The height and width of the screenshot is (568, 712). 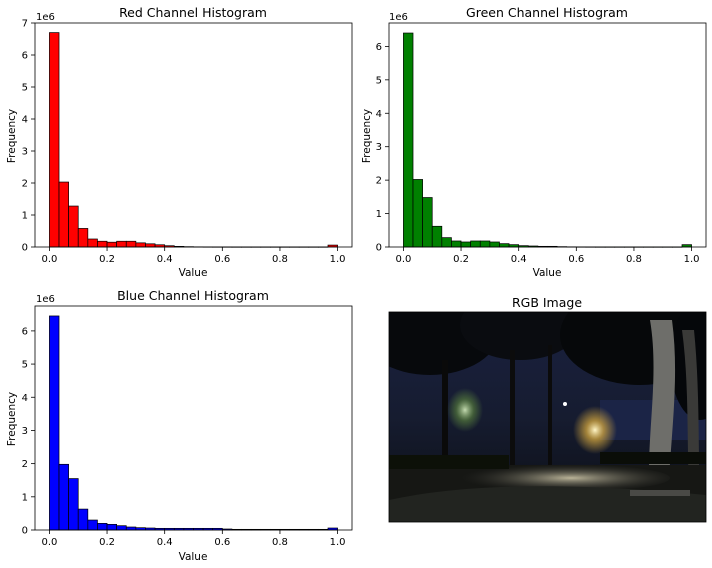 What do you see at coordinates (379, 47) in the screenshot?
I see `green-y-tick-label: 6` at bounding box center [379, 47].